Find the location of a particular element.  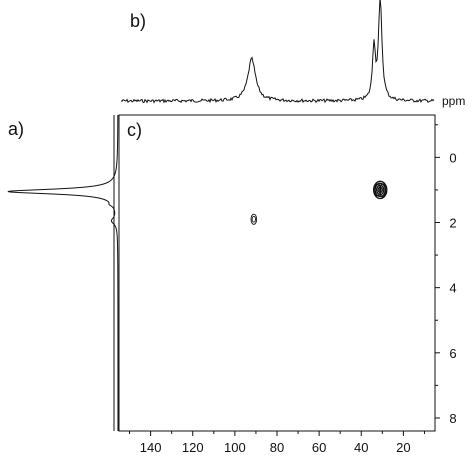

y-tick-label: 8 is located at coordinates (452, 418).